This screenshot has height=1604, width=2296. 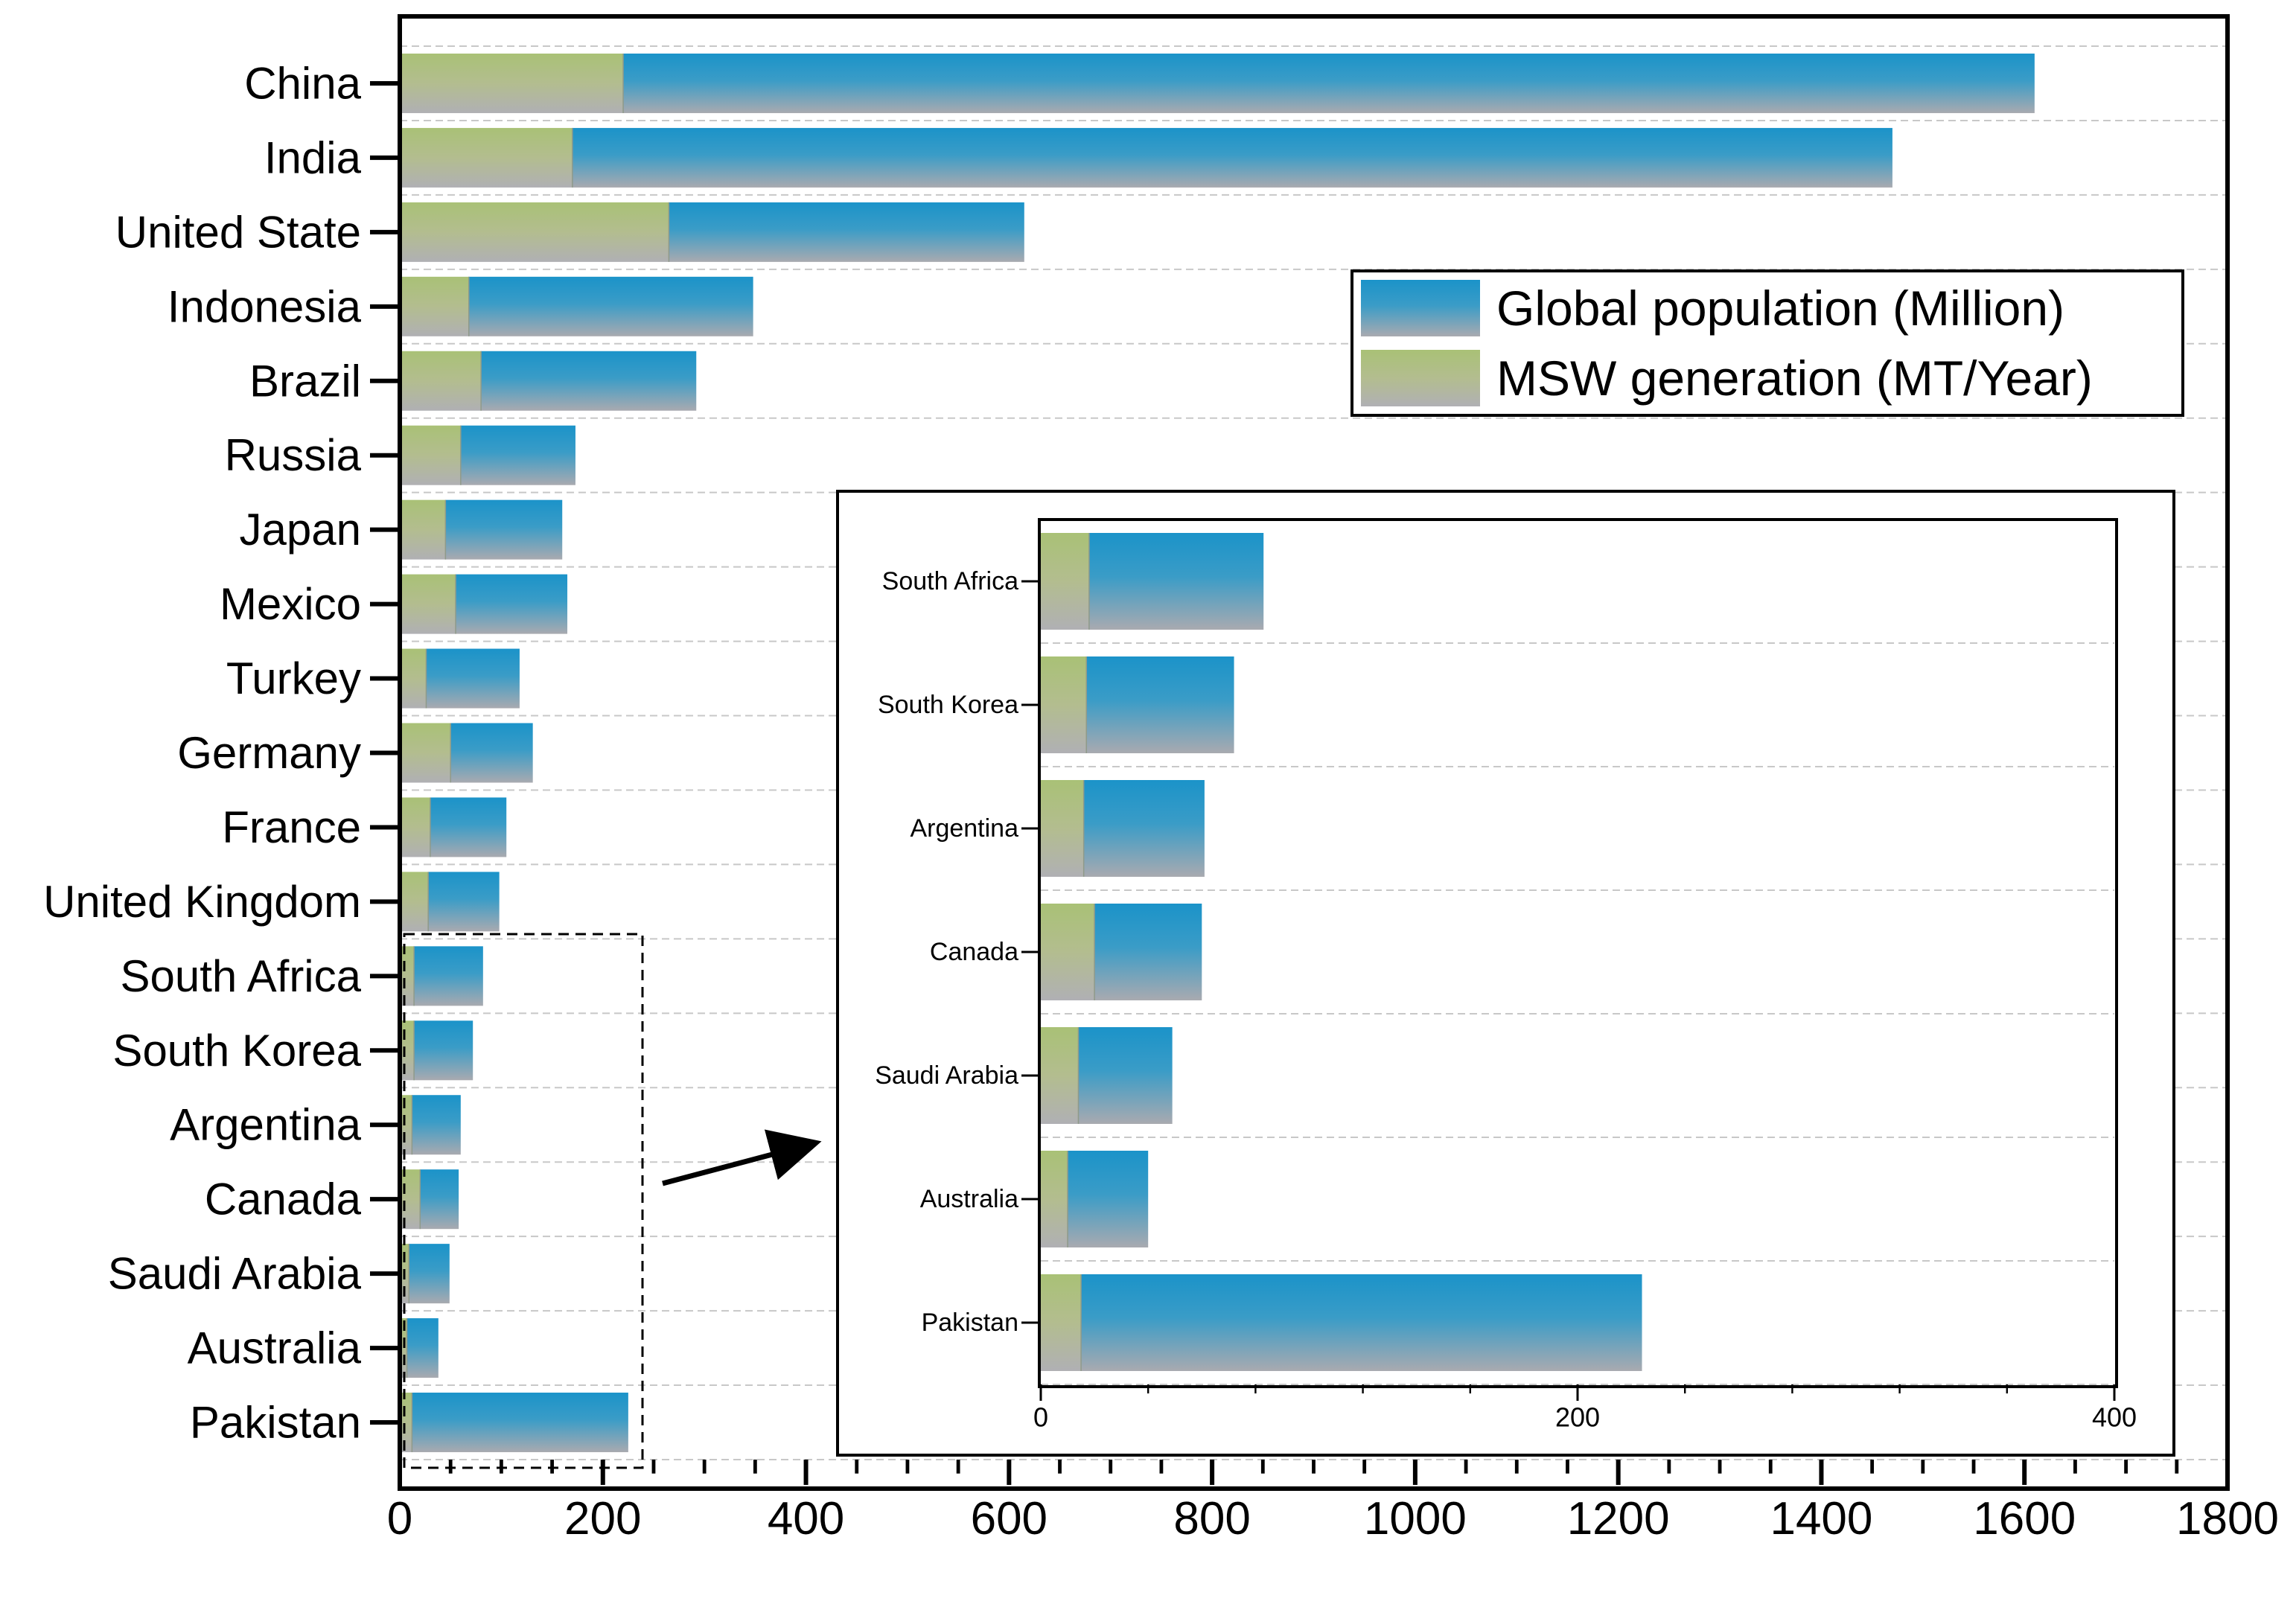 I want to click on main-category-label-turkey: Turkey, so click(x=293, y=678).